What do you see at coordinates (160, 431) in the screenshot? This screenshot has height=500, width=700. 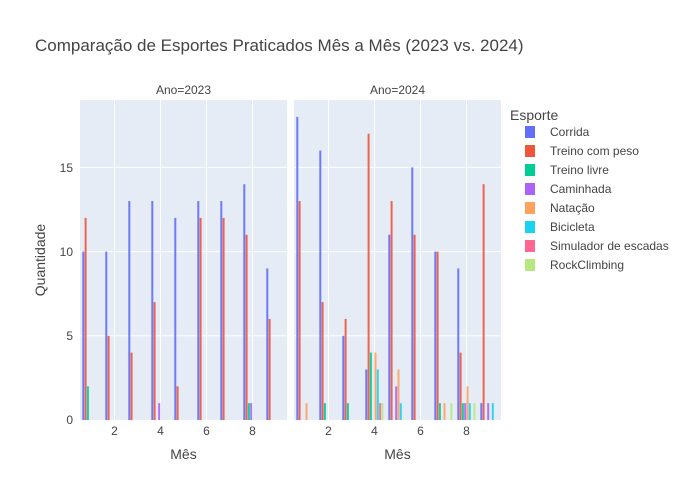 I see `x-tick-label-2023-4: 4` at bounding box center [160, 431].